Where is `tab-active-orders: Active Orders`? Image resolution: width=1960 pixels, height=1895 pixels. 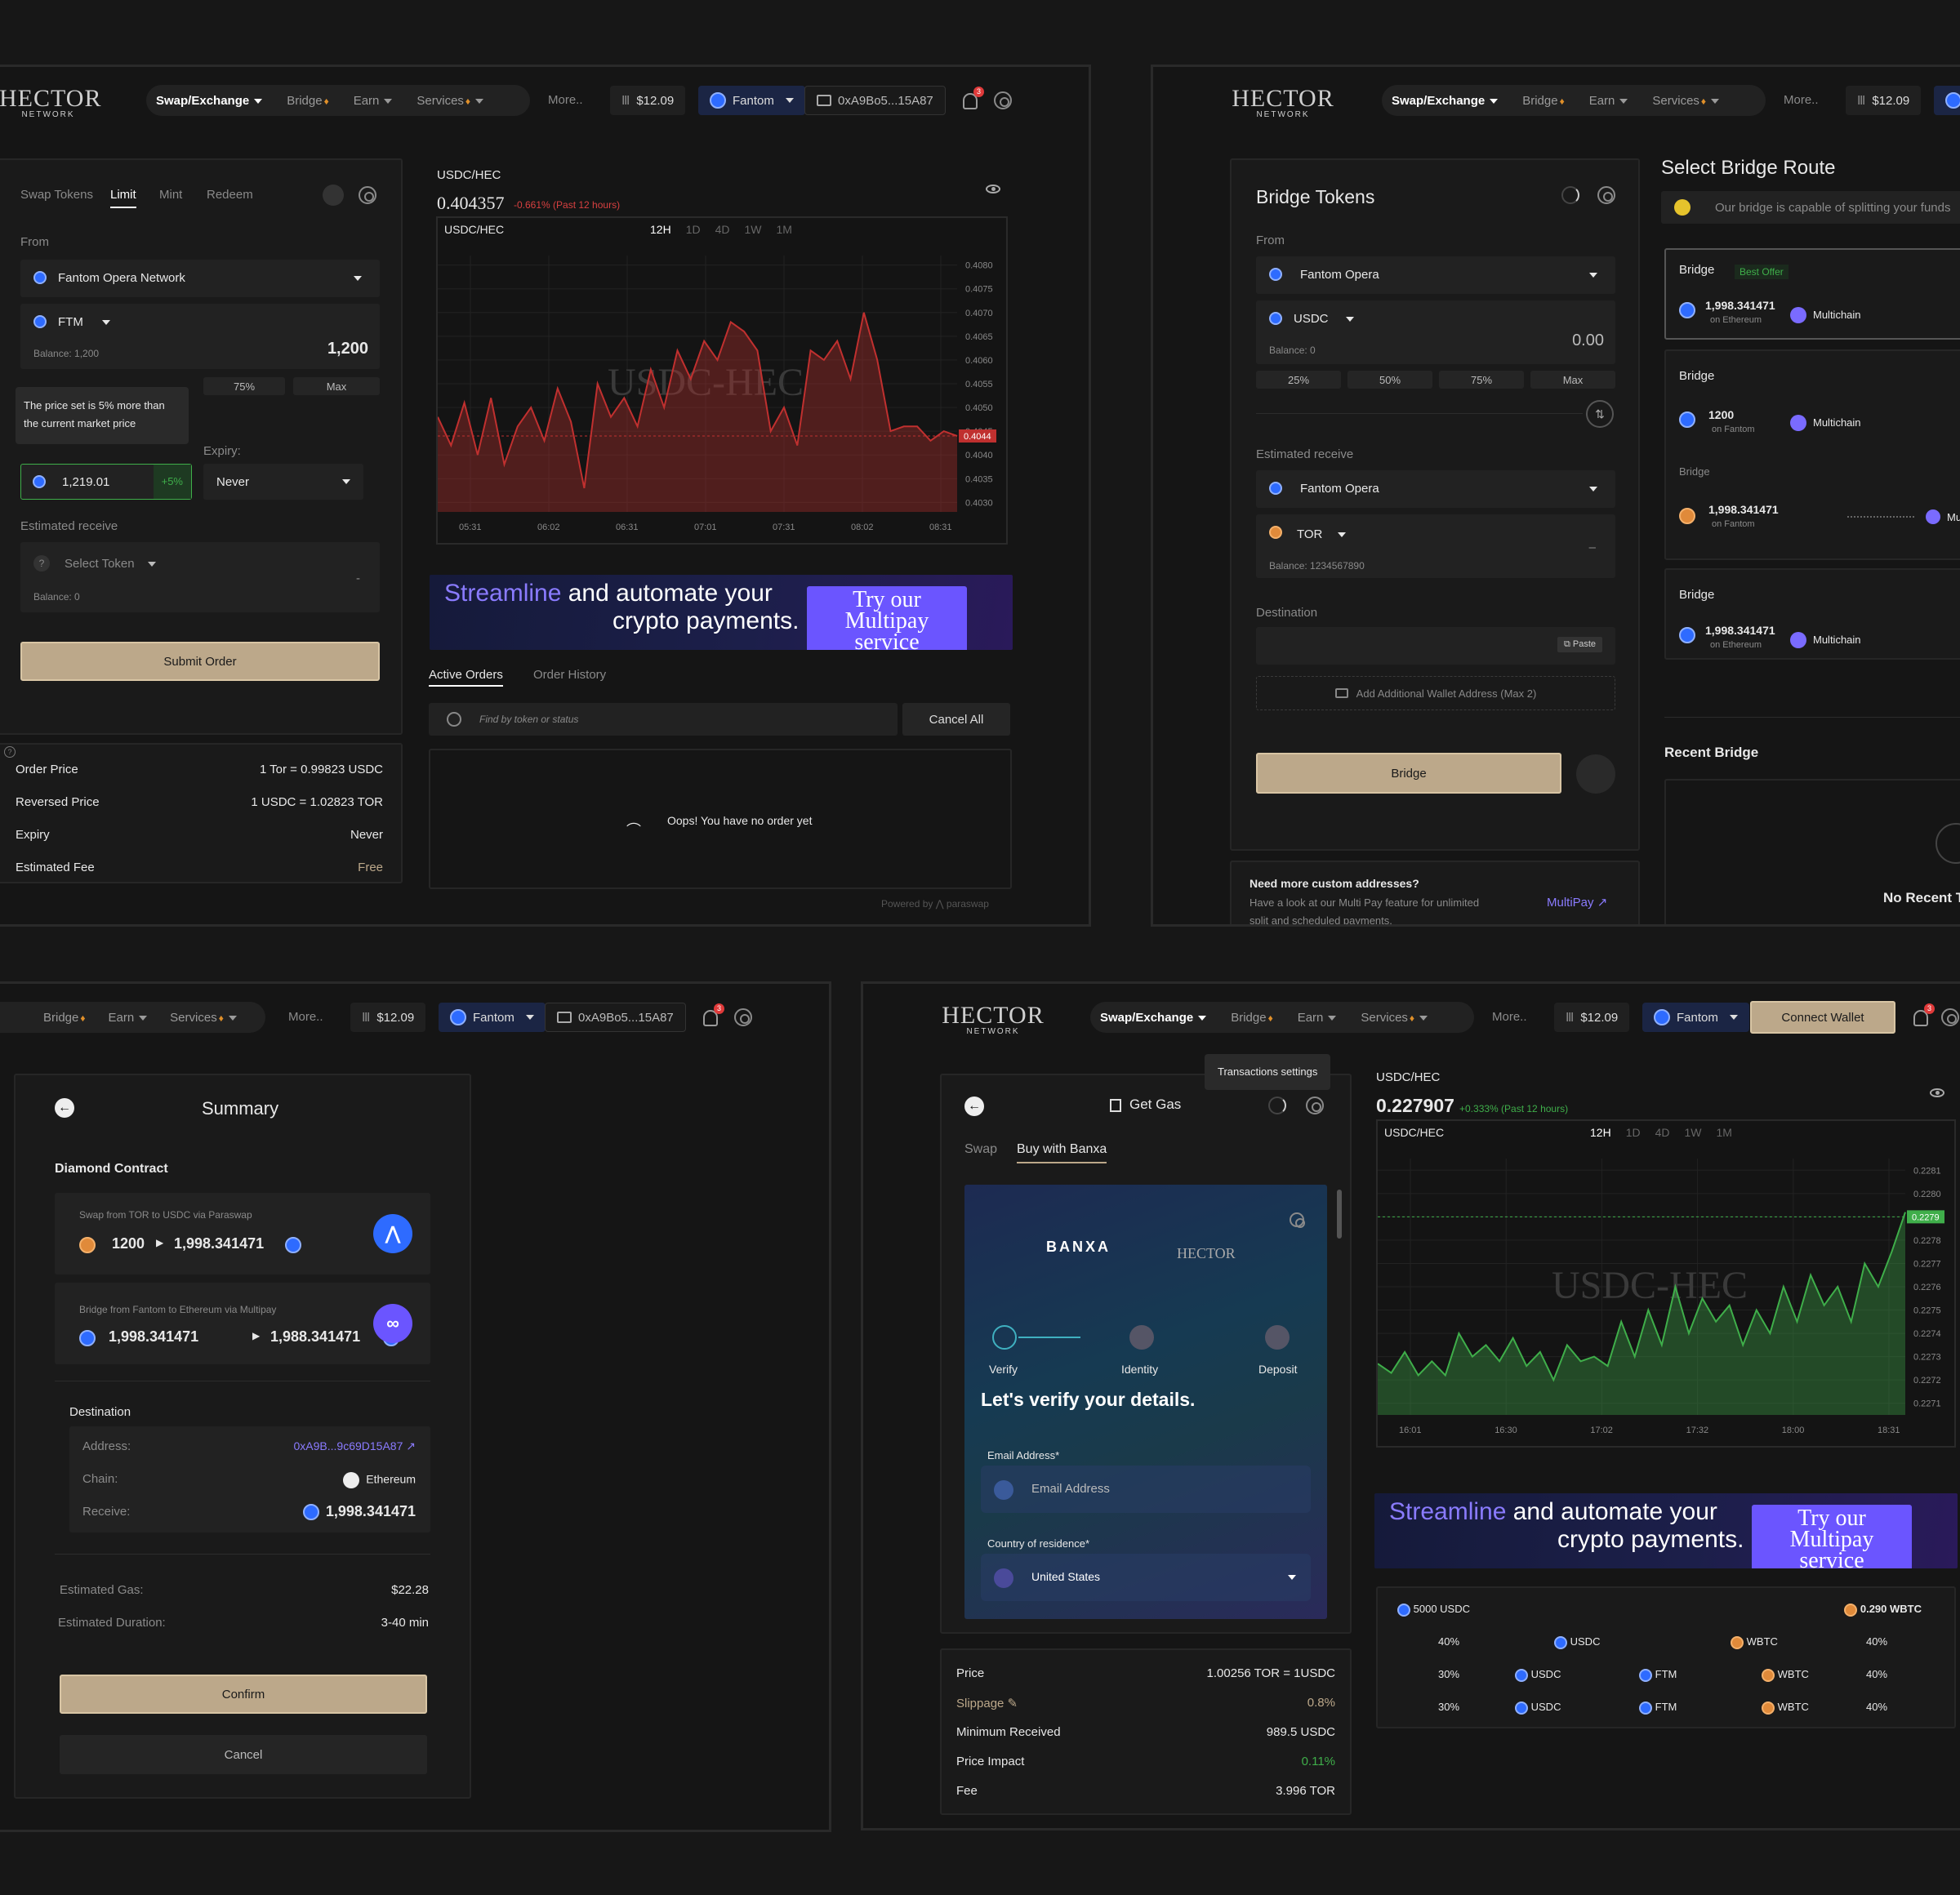
tab-active-orders: Active Orders is located at coordinates (466, 677).